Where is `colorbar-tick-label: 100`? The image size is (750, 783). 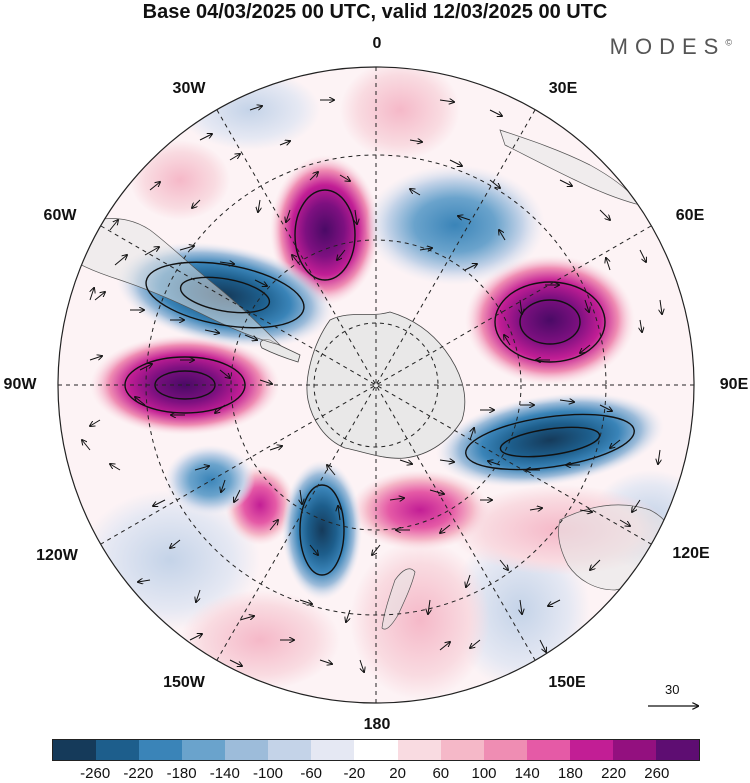
colorbar-tick-label: 100 is located at coordinates (484, 773).